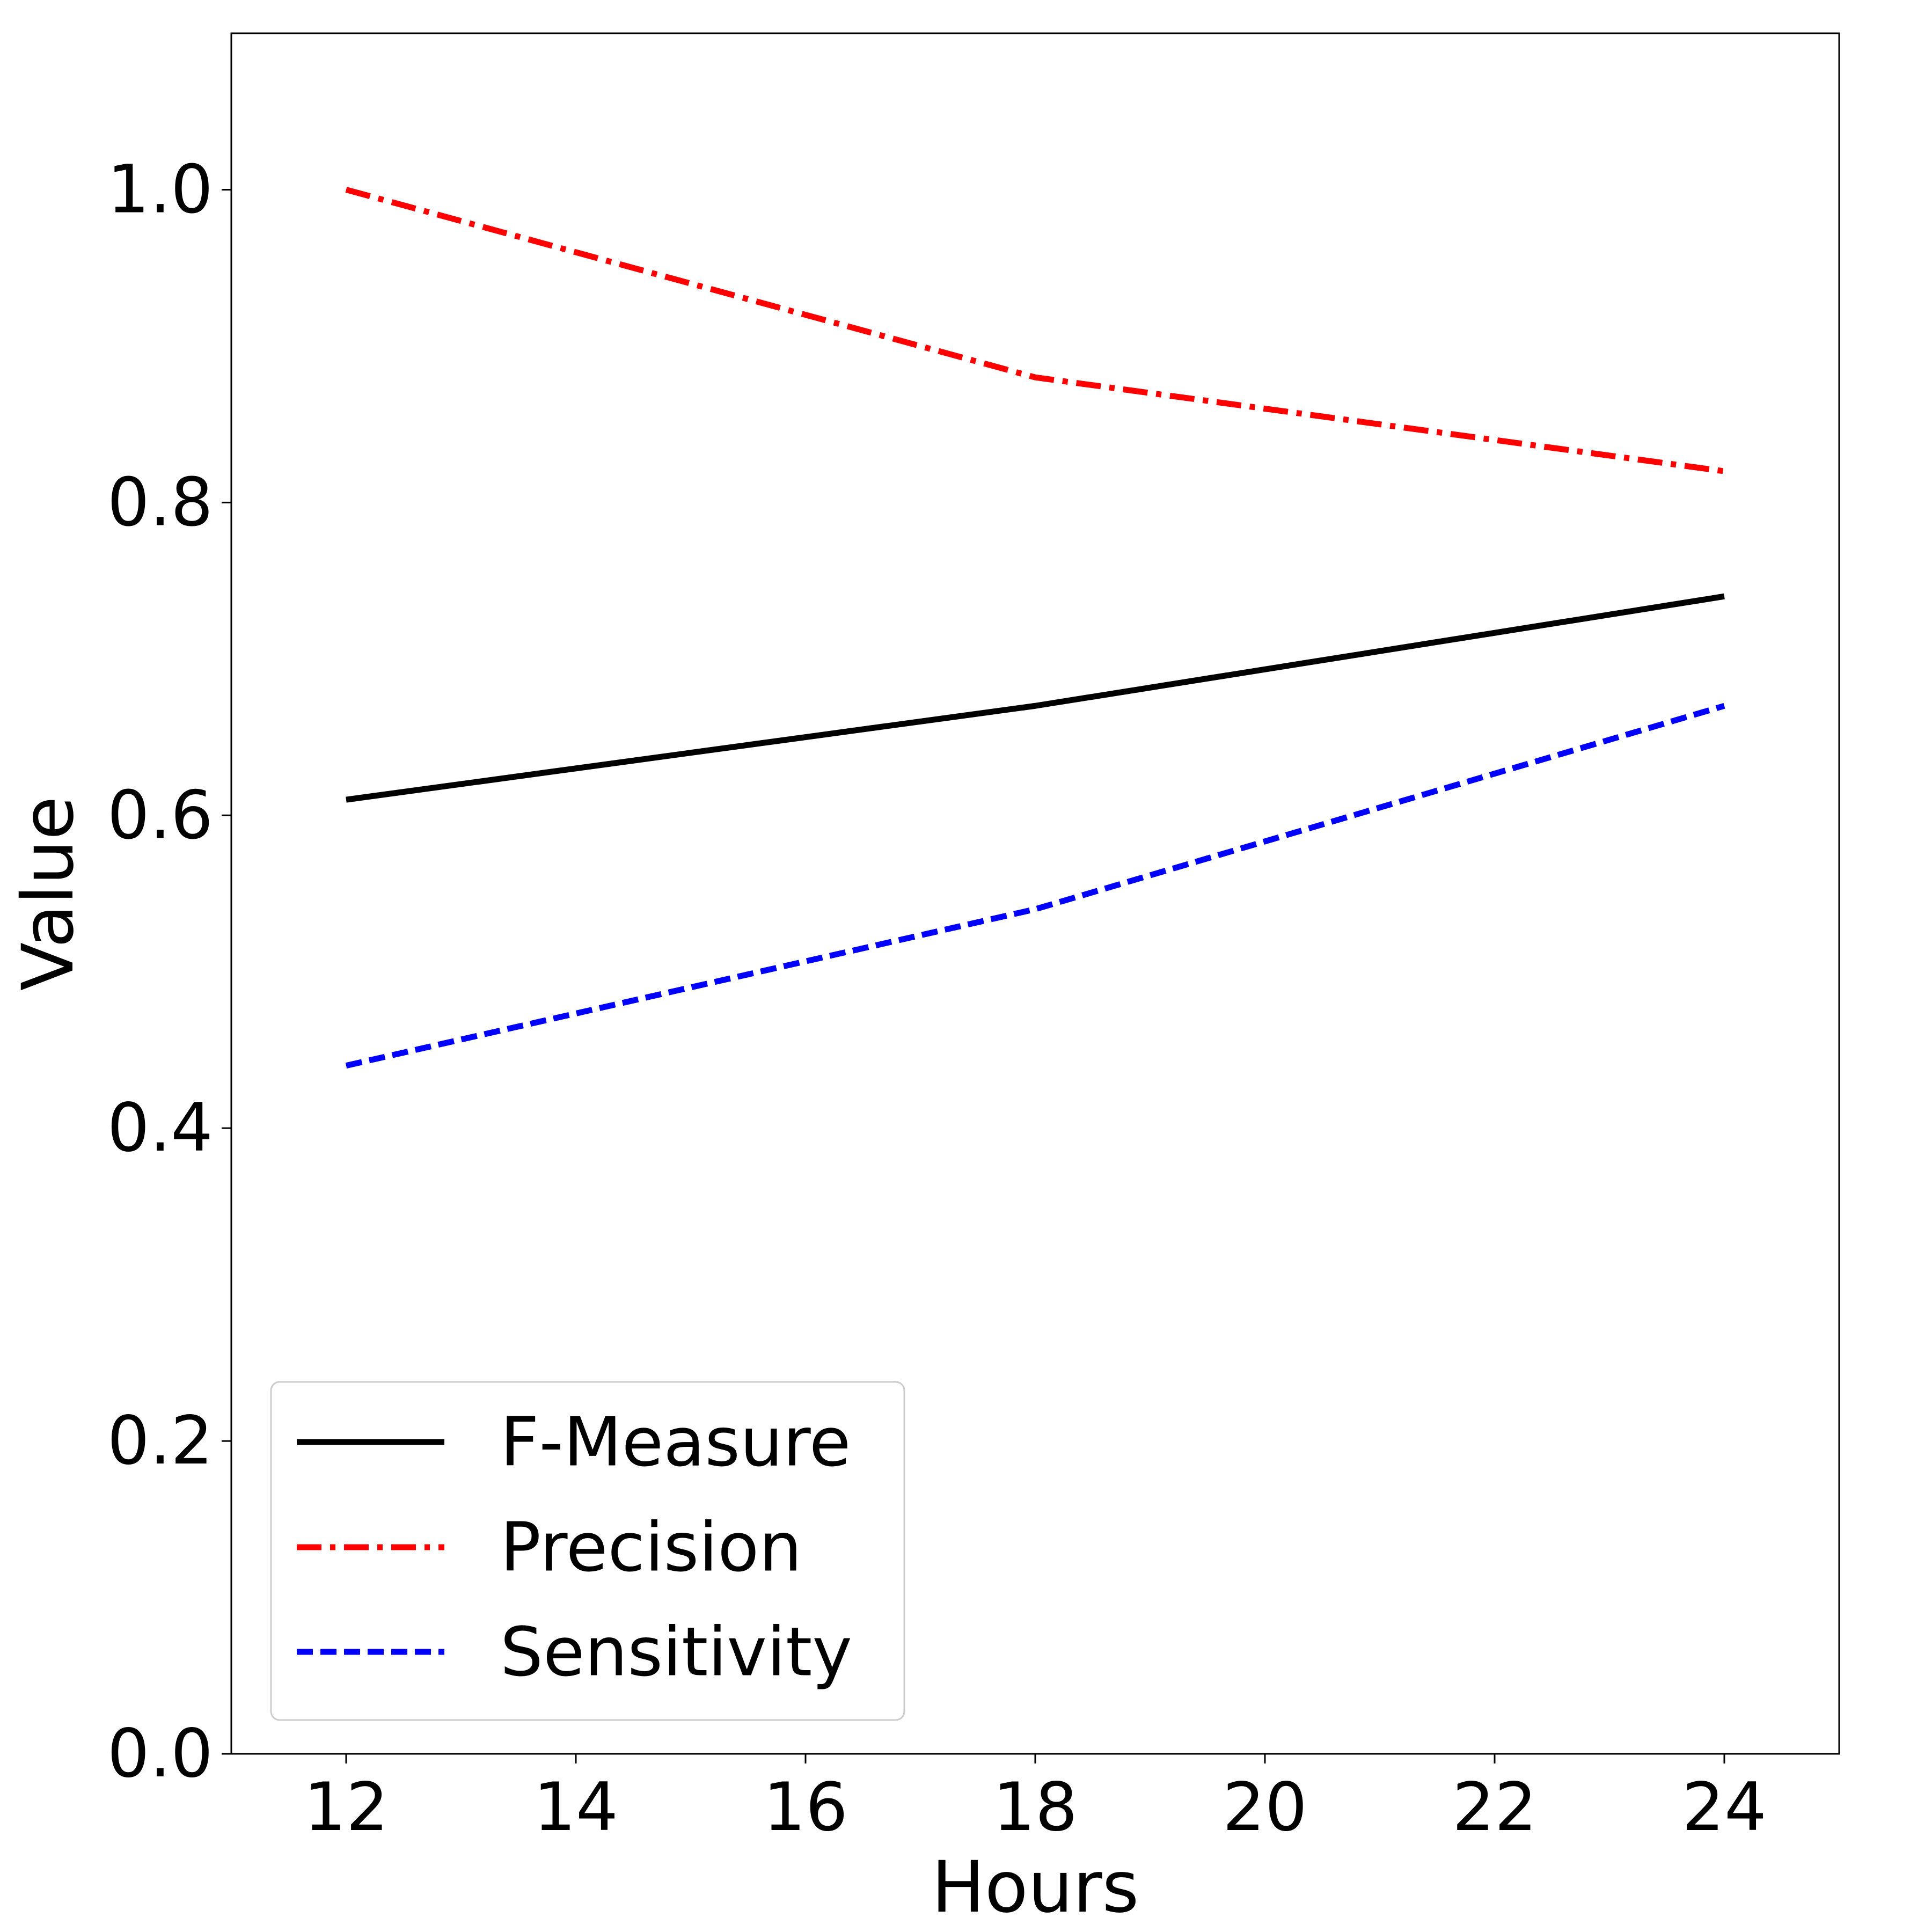 The image size is (1932, 1932). What do you see at coordinates (1265, 1807) in the screenshot?
I see `x-tick-label: 20` at bounding box center [1265, 1807].